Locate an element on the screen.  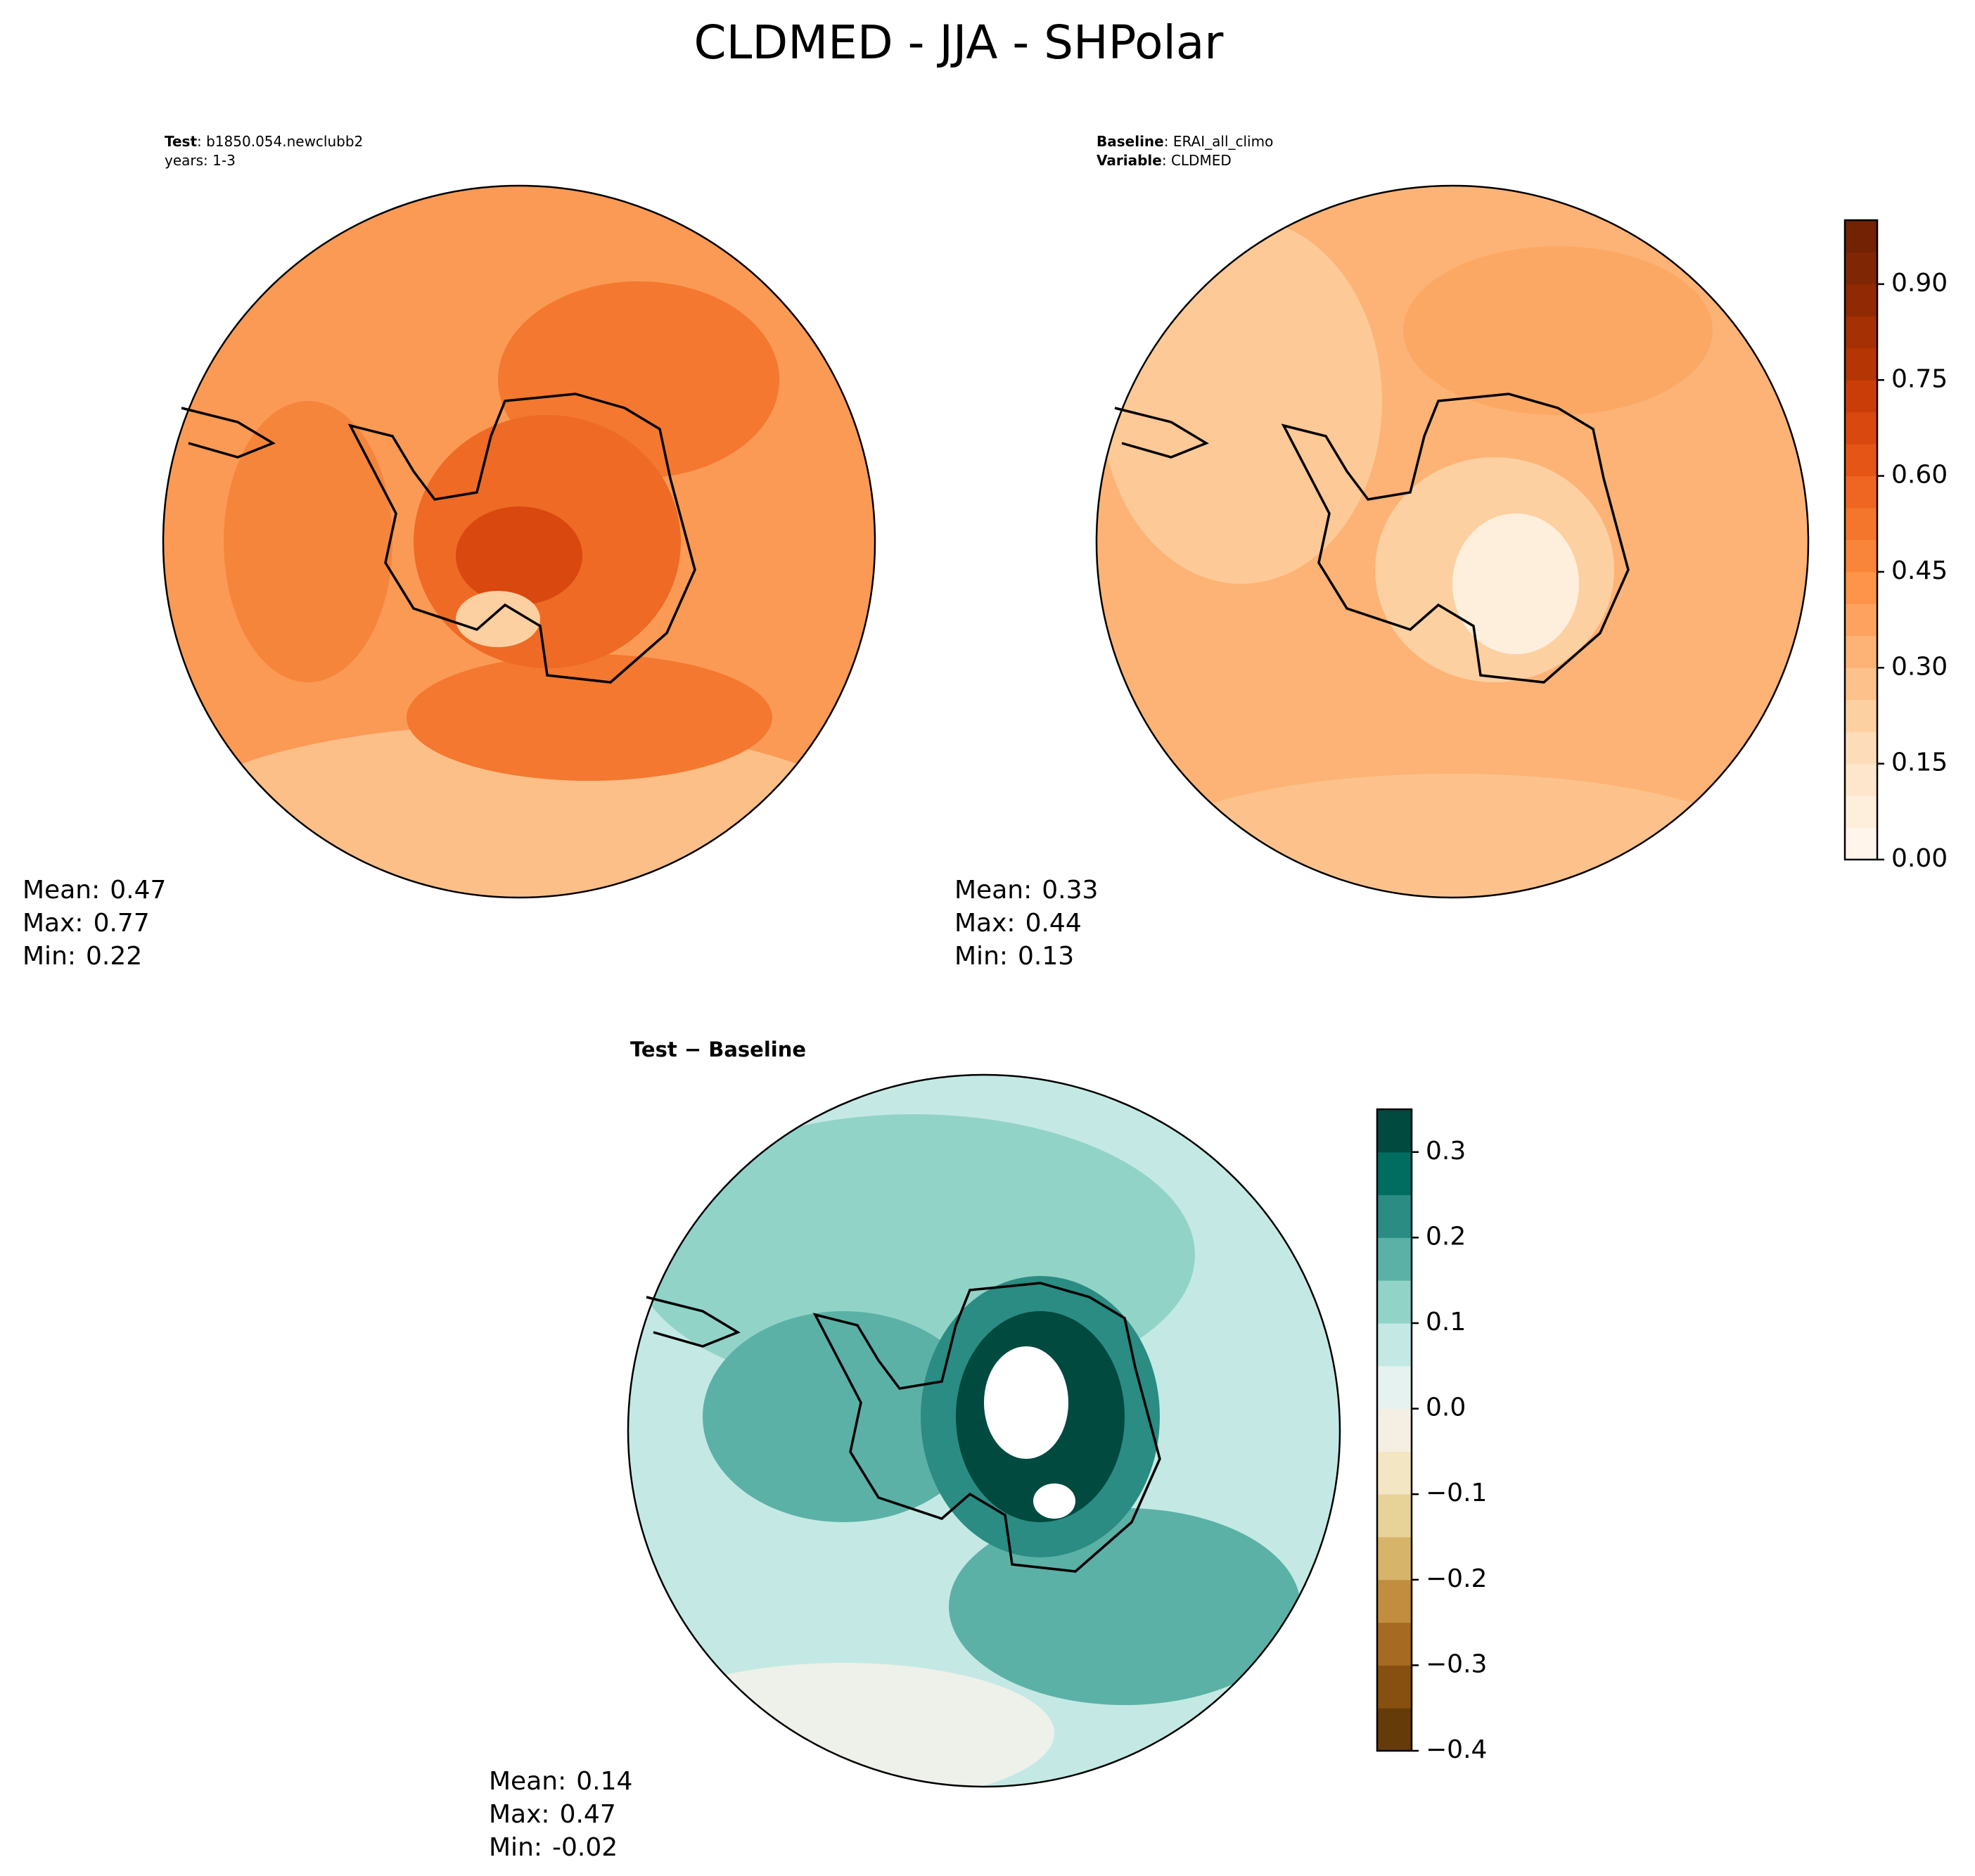
panel-header: Test: b1850.054.newclubb2 is located at coordinates (264, 141).